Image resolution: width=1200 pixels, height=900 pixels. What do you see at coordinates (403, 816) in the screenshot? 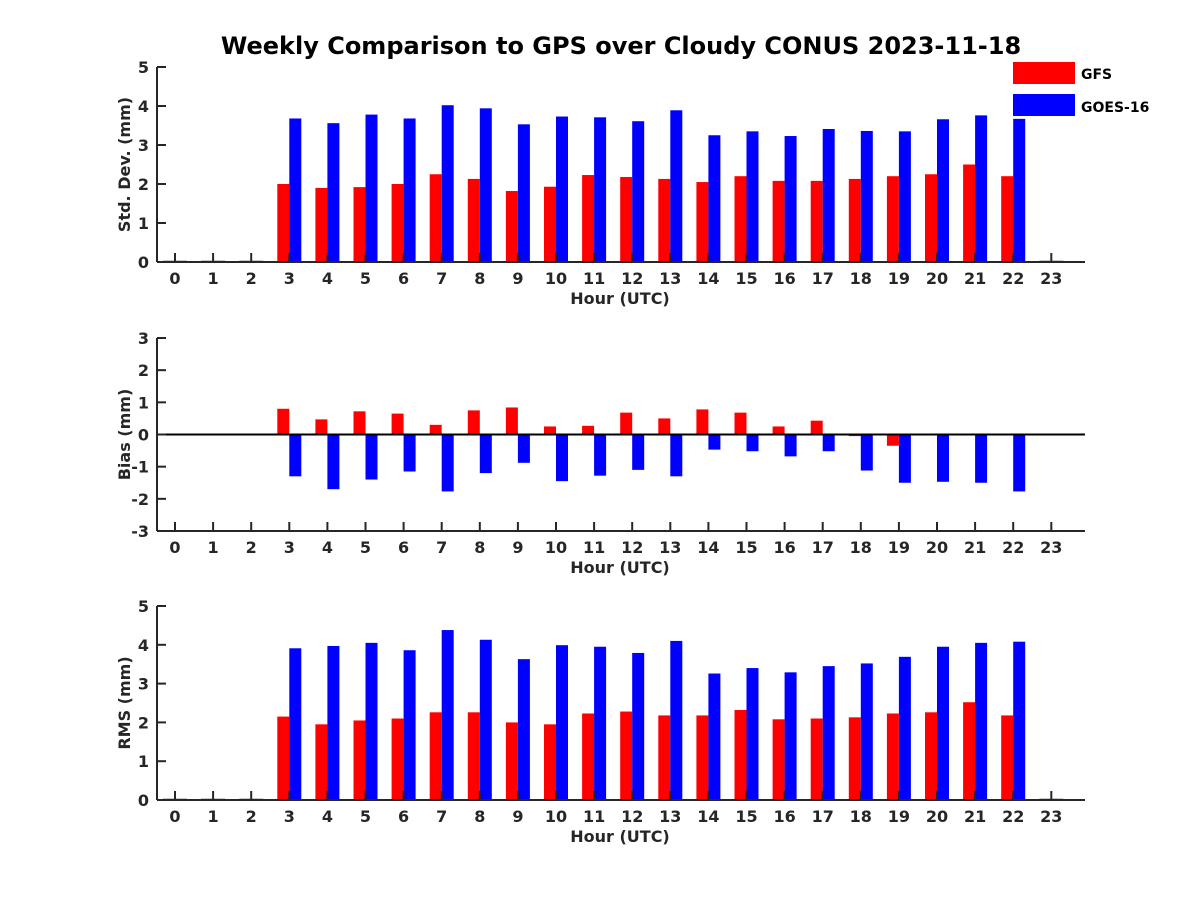
I see `x-tick-label: 6` at bounding box center [403, 816].